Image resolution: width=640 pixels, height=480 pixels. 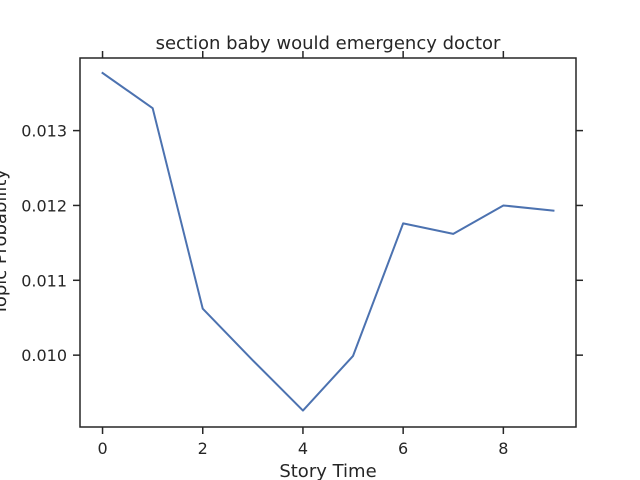 I want to click on x-tick-label: 8, so click(x=503, y=448).